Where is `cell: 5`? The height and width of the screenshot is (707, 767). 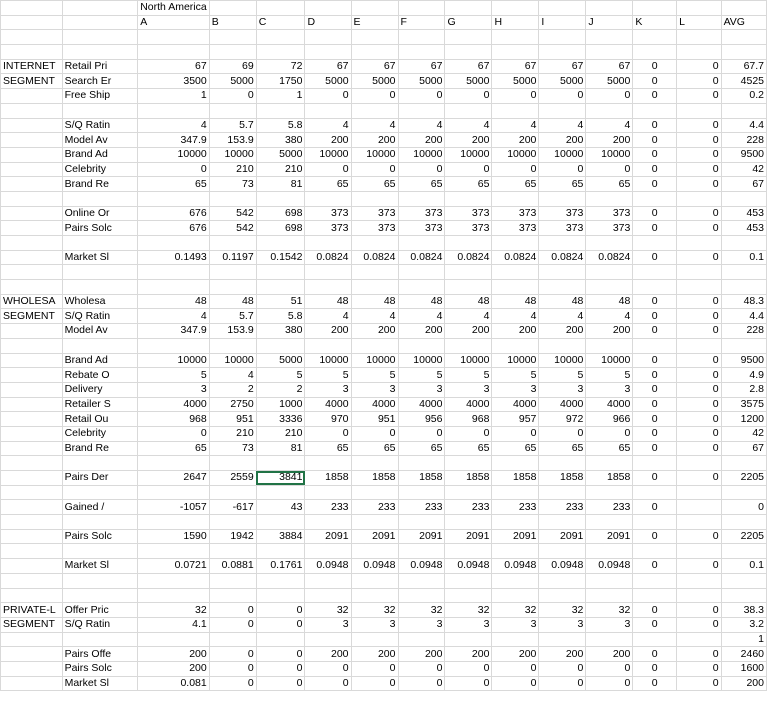
cell: 5 is located at coordinates (609, 375).